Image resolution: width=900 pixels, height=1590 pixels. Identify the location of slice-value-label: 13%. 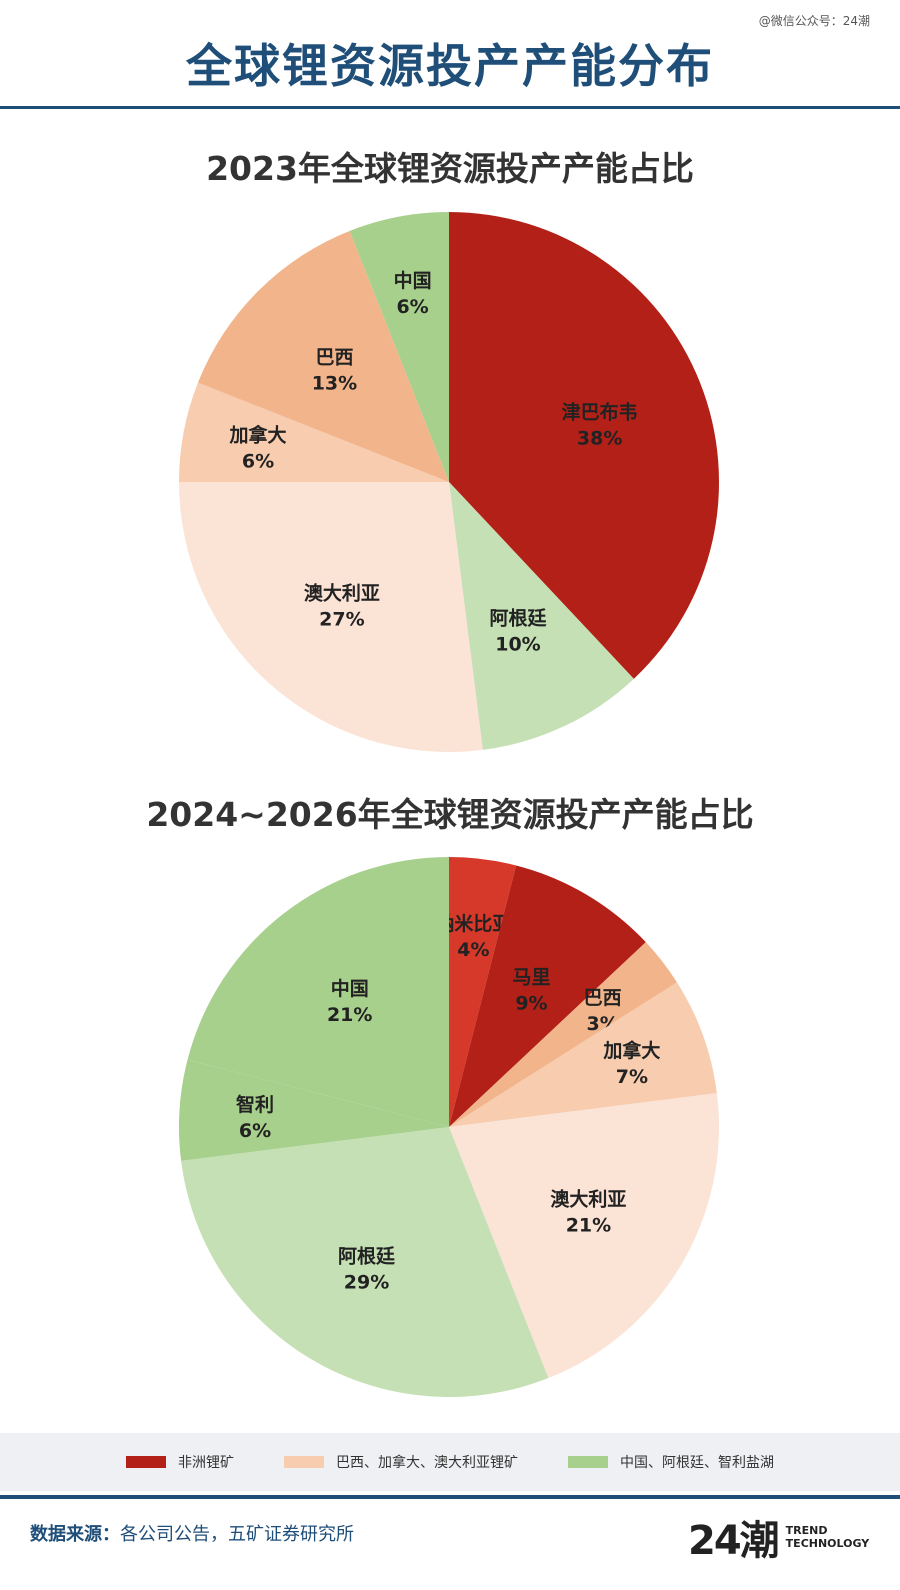
(334, 383).